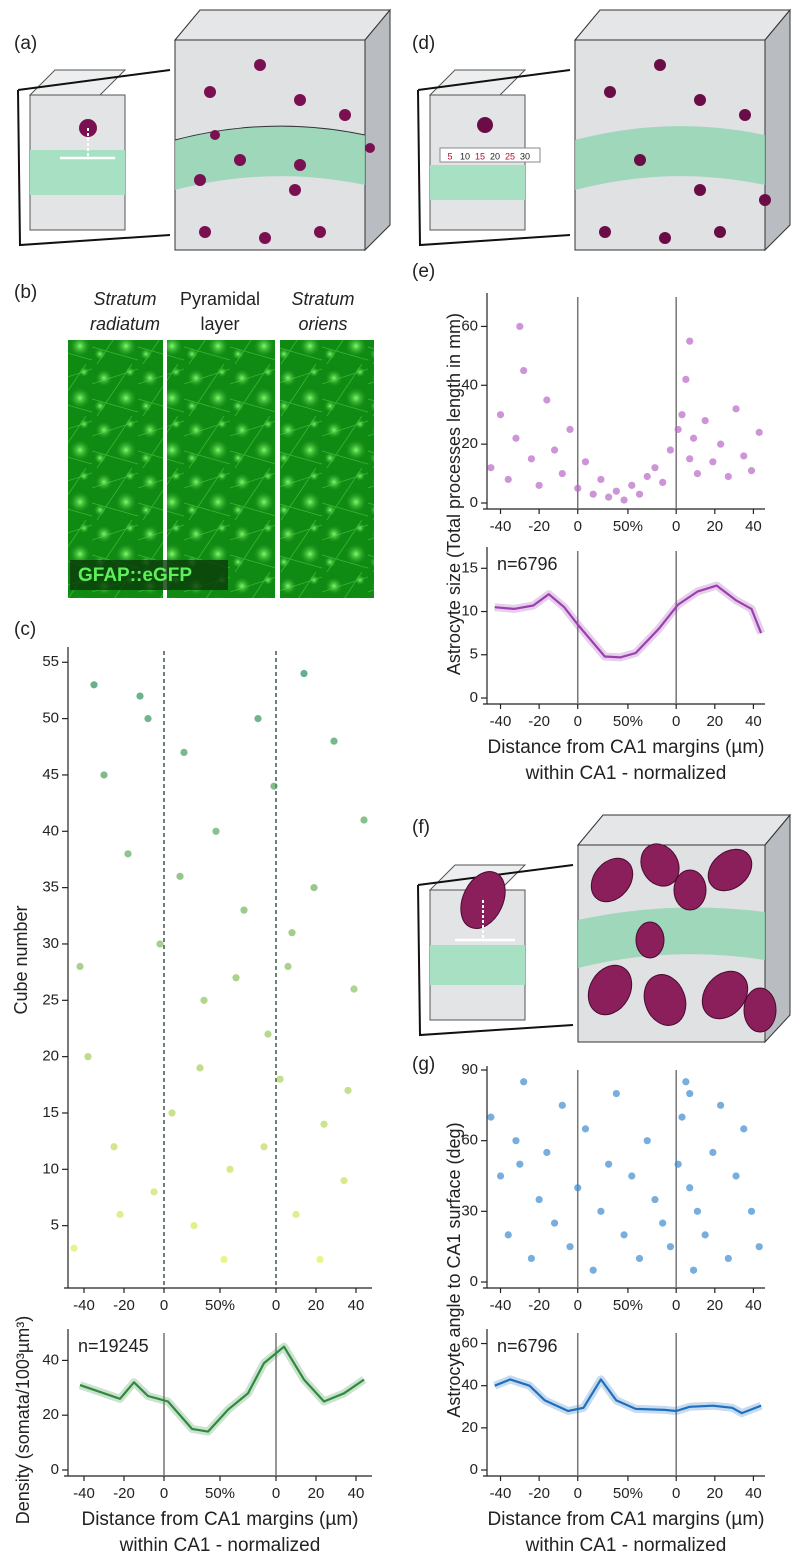 This screenshot has height=1561, width=800. I want to click on ruler-label: 25, so click(510, 156).